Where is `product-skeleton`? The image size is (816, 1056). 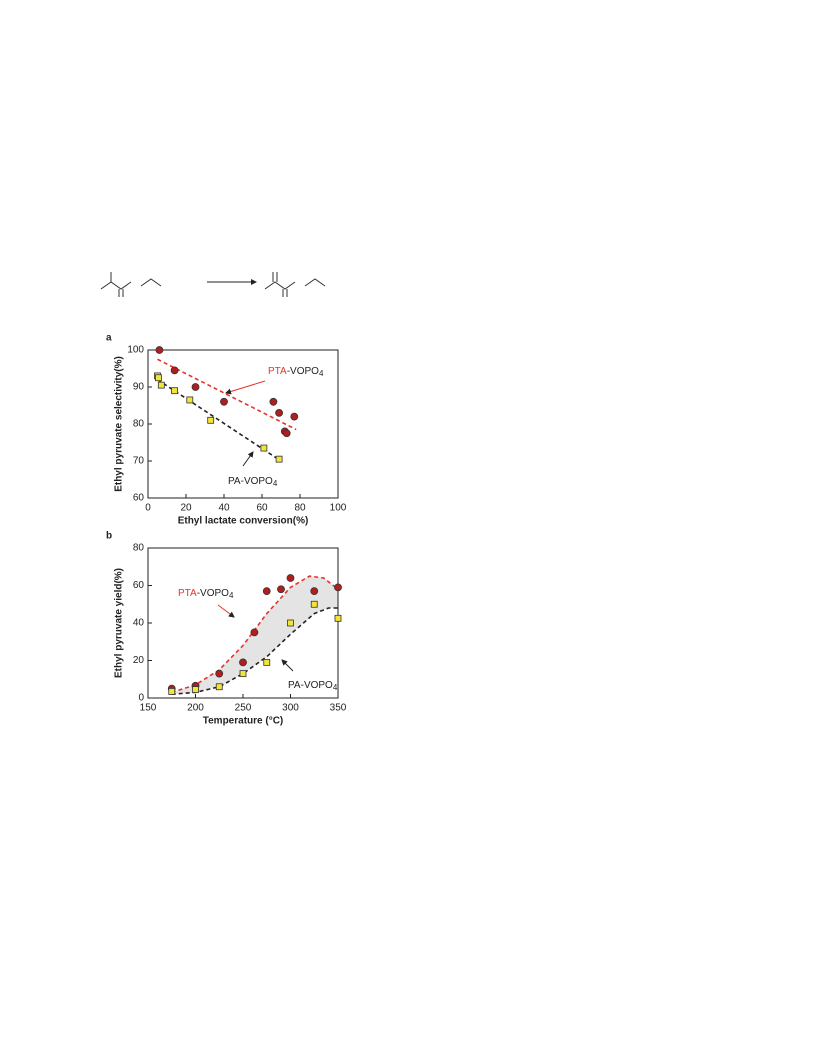 product-skeleton is located at coordinates (280, 285).